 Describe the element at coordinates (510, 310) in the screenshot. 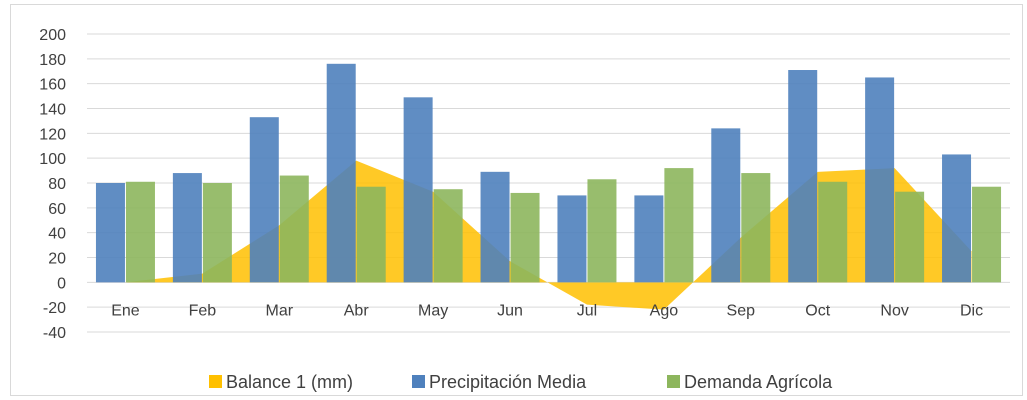

I see `x-tick-label: Jun` at that location.